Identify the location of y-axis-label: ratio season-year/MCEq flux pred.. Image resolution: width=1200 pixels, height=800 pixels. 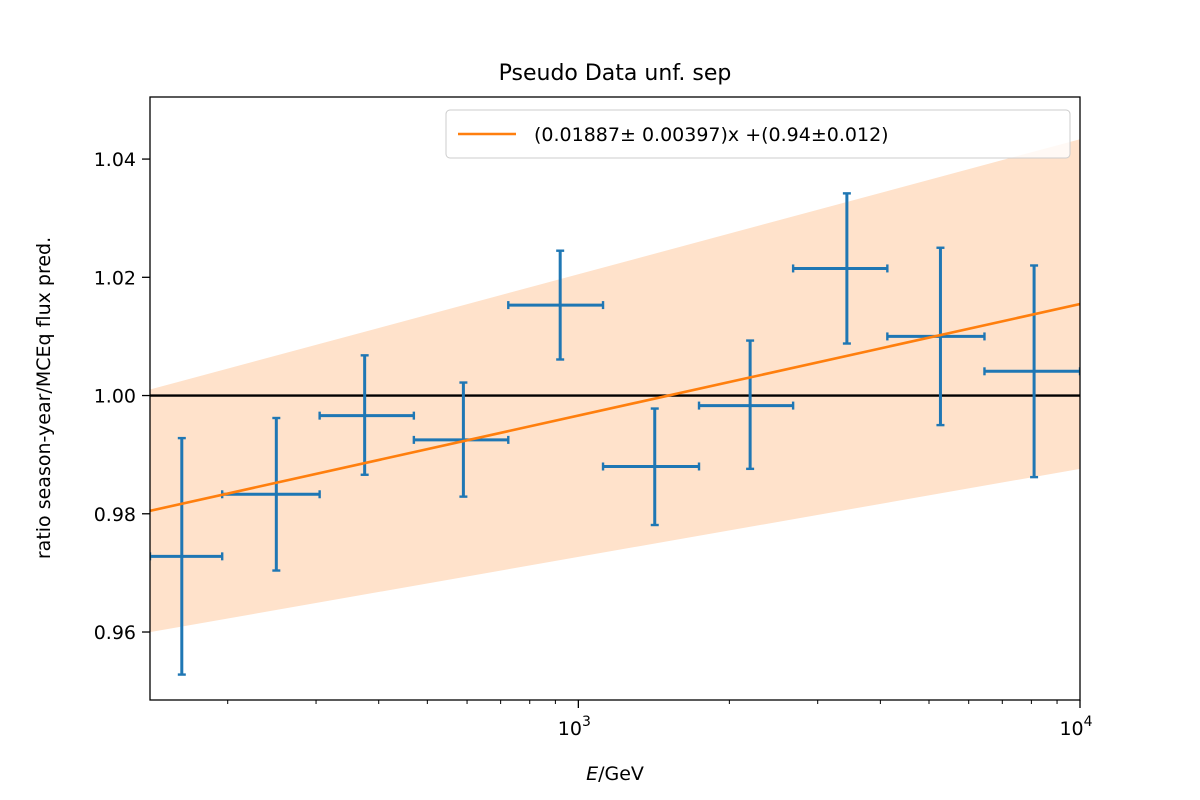
(44, 398).